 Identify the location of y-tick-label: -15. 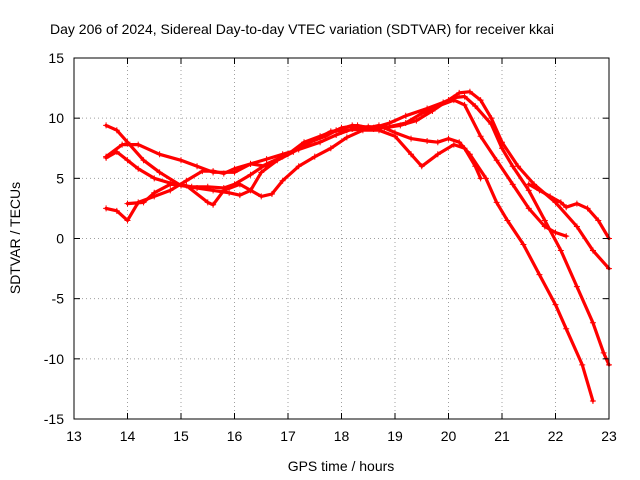
(54, 419).